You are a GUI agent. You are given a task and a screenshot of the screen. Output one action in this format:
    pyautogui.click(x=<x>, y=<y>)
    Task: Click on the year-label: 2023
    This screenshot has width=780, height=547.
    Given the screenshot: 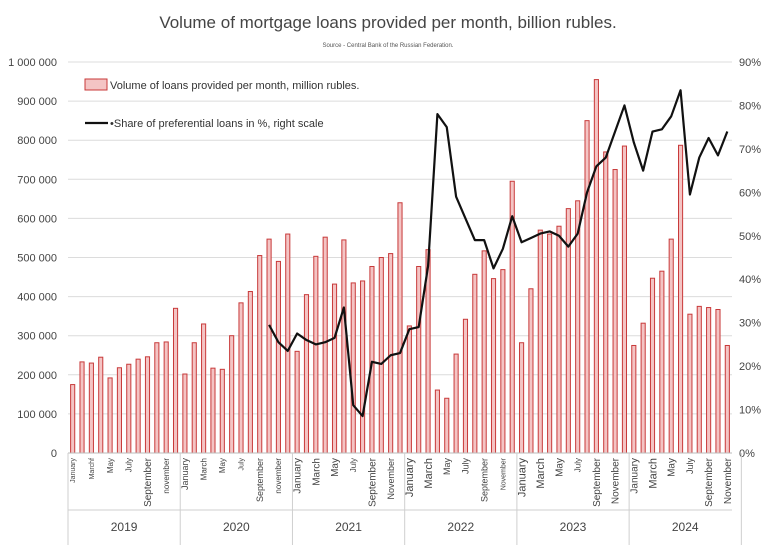 What is the action you would take?
    pyautogui.click(x=573, y=527)
    